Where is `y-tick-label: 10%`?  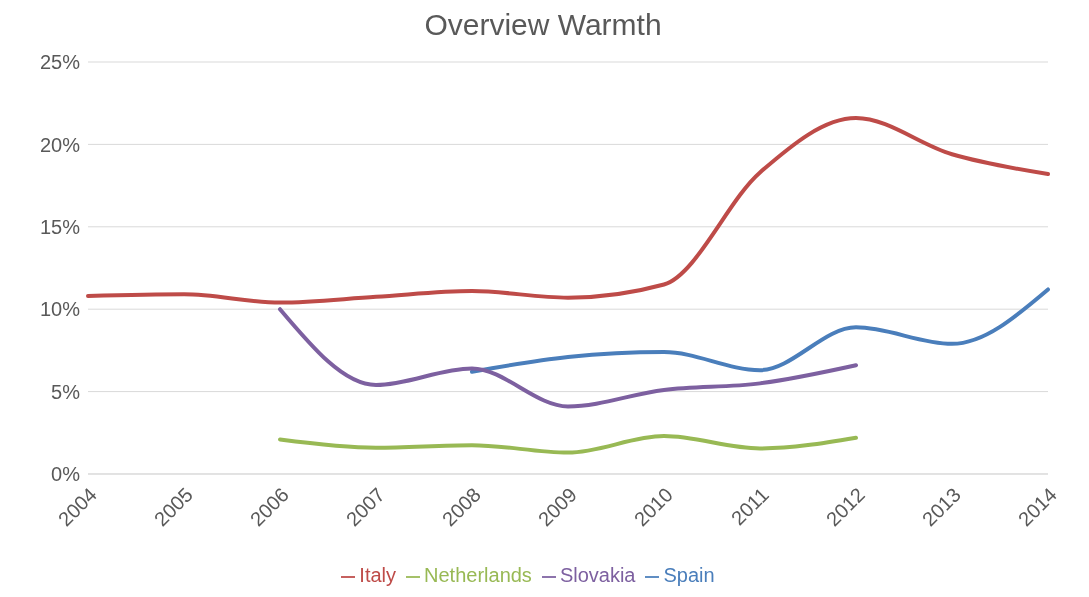 y-tick-label: 10% is located at coordinates (60, 309).